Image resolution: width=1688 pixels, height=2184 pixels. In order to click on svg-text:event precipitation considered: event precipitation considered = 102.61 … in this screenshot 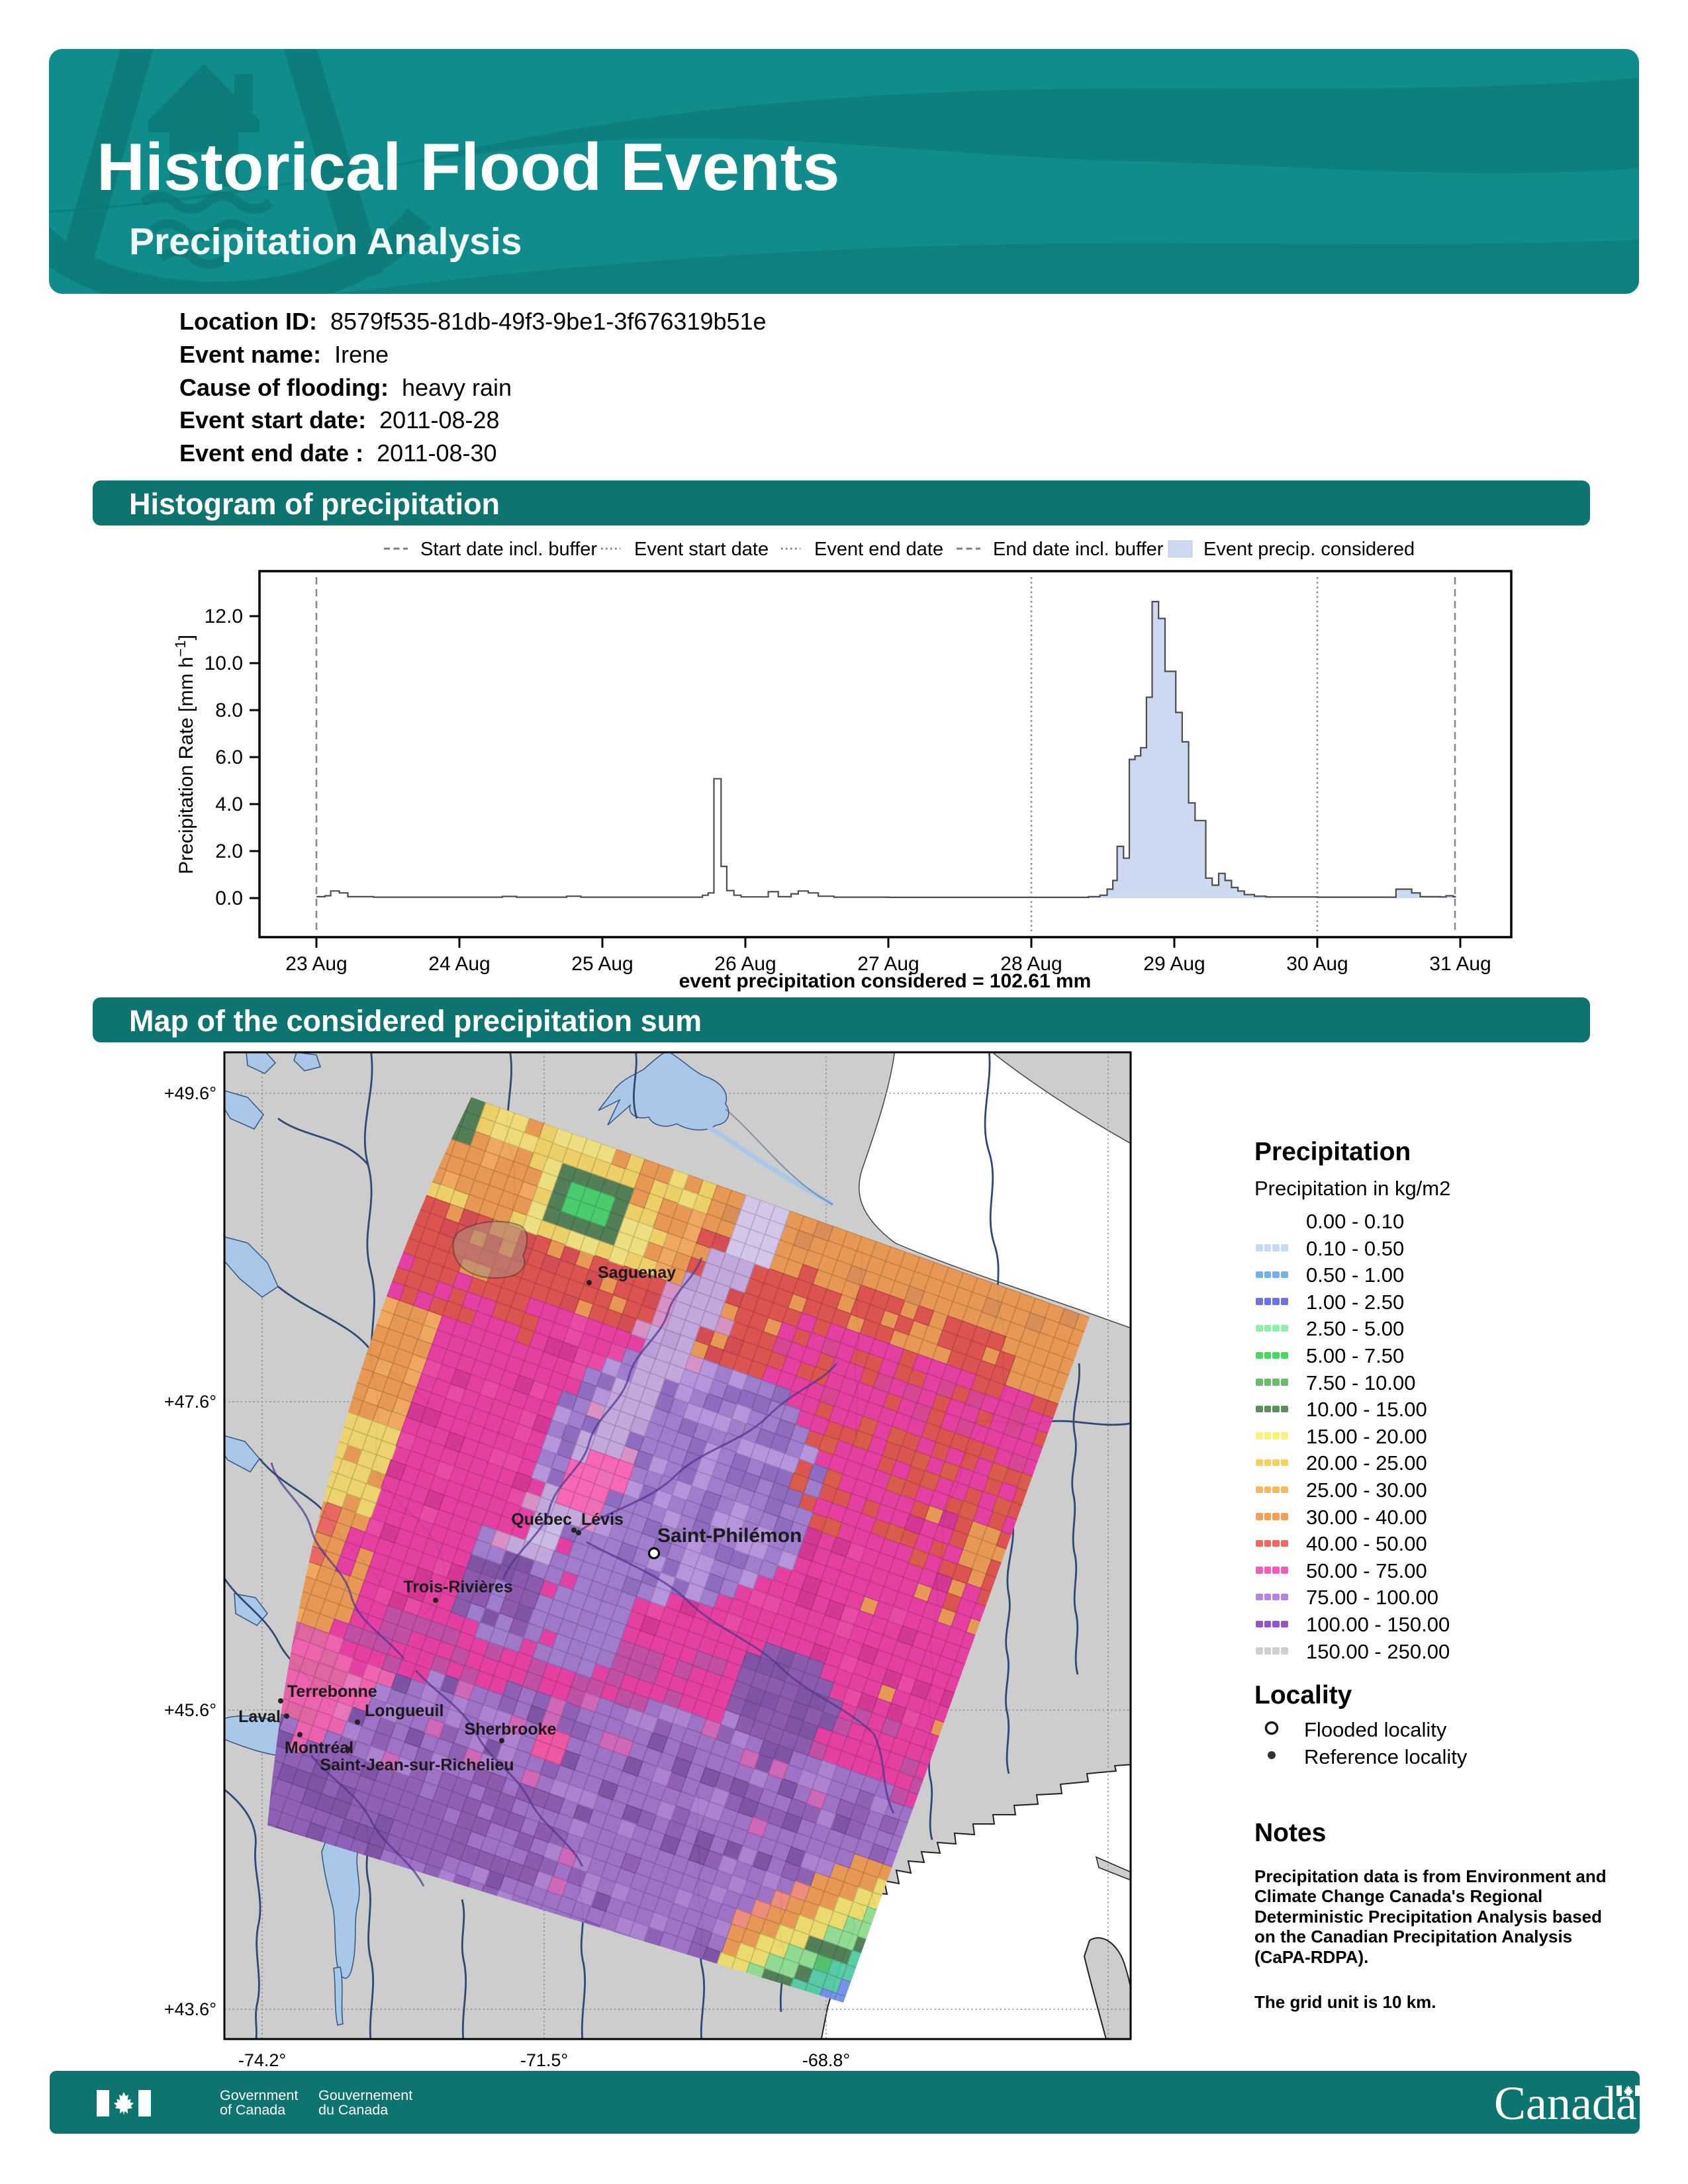, I will do `click(885, 981)`.